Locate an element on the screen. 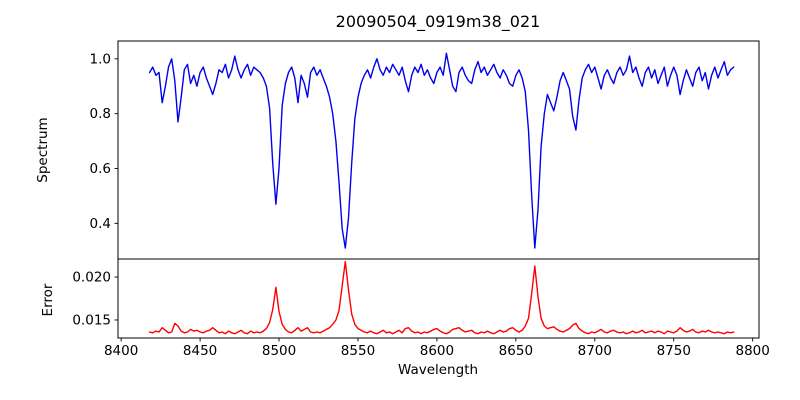  x-tick-label: 8600 is located at coordinates (437, 351).